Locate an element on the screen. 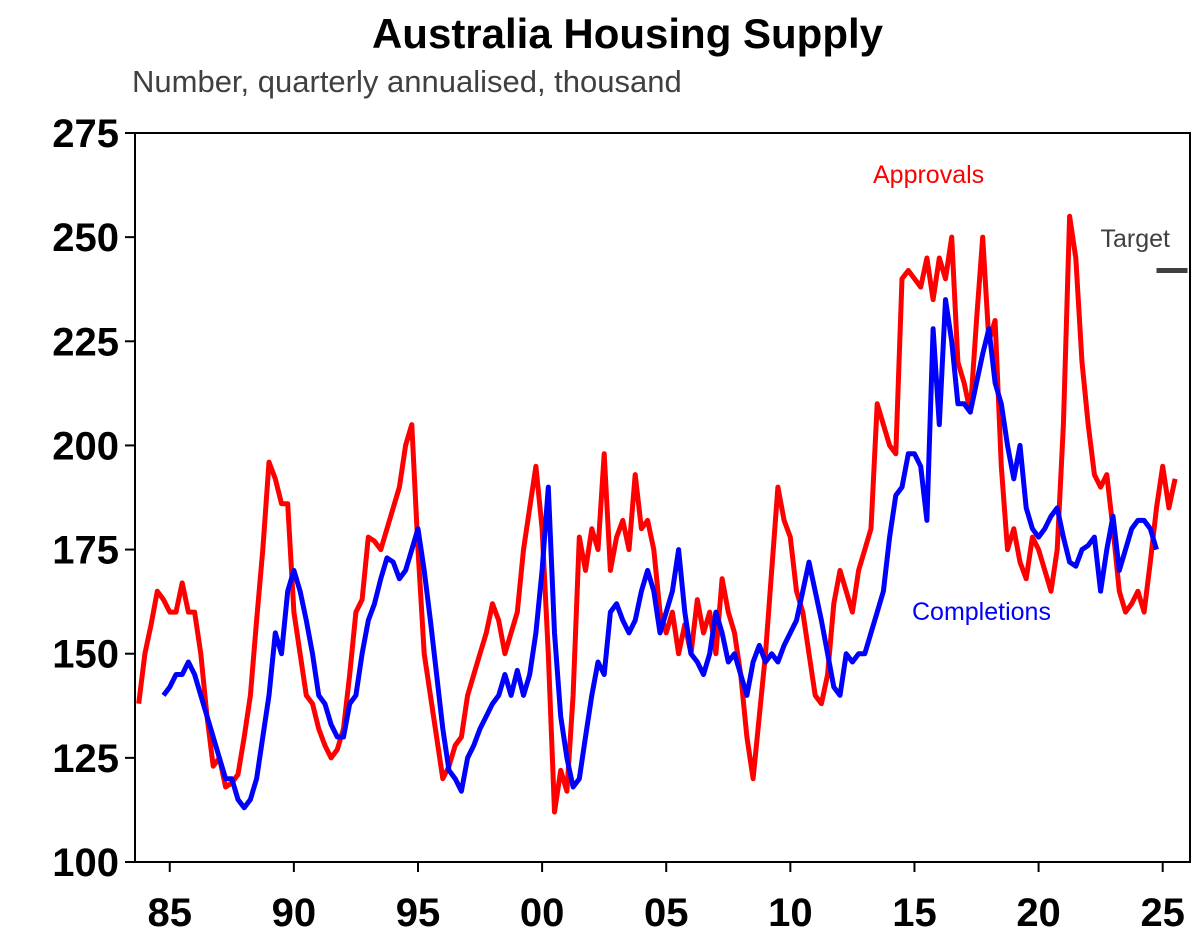  y-axis-ticks: 100 125 150 175 200 225 250 275 is located at coordinates (93, 498).